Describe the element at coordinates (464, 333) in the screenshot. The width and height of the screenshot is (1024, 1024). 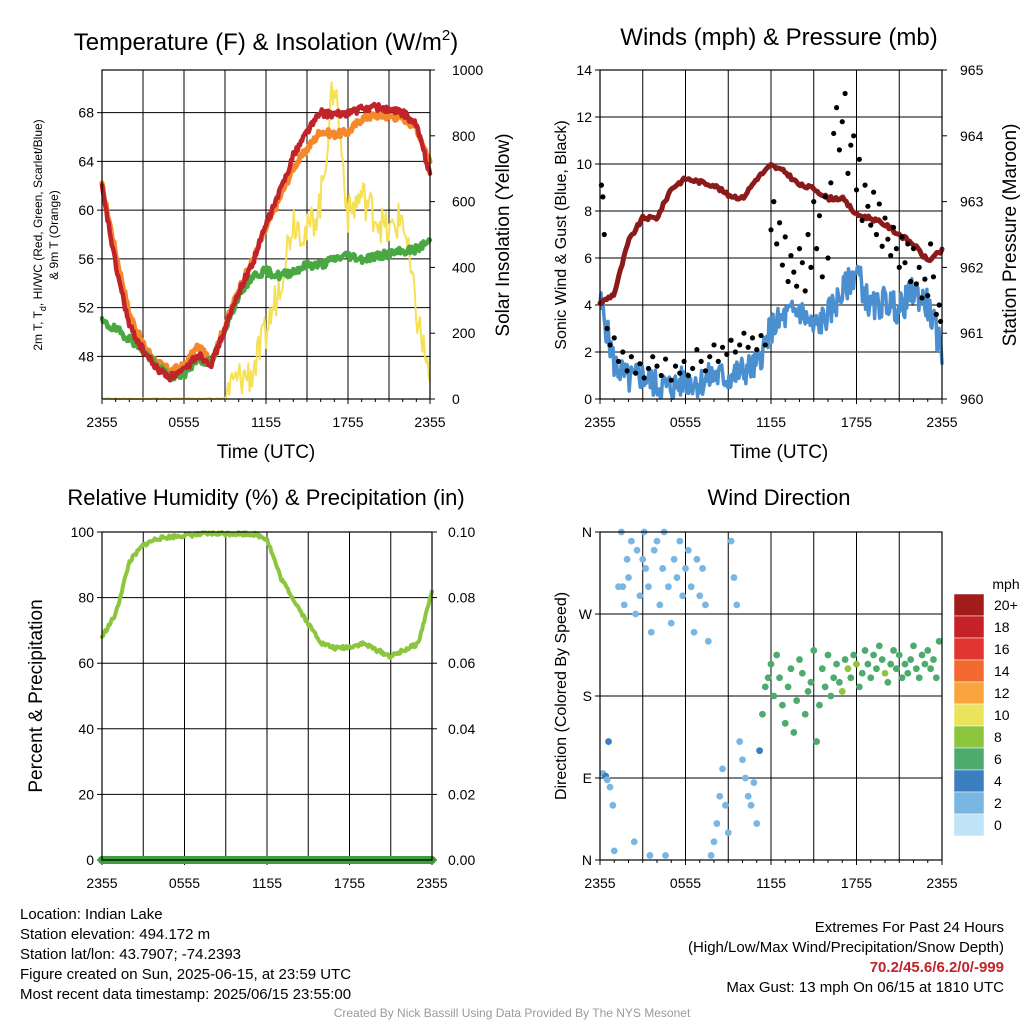
I see `y2-tick-label: 200` at that location.